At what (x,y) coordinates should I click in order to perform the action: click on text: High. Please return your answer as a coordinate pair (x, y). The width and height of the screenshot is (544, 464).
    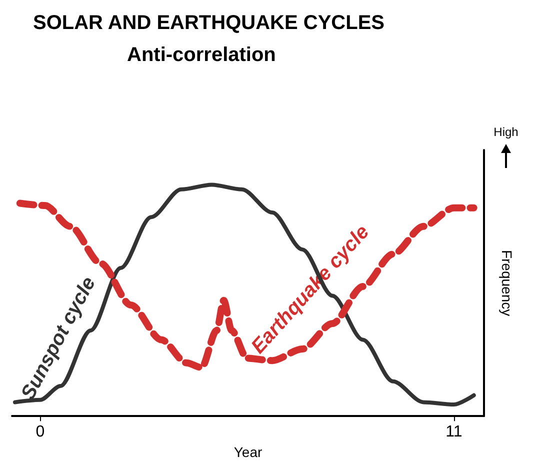
    Looking at the image, I should click on (506, 132).